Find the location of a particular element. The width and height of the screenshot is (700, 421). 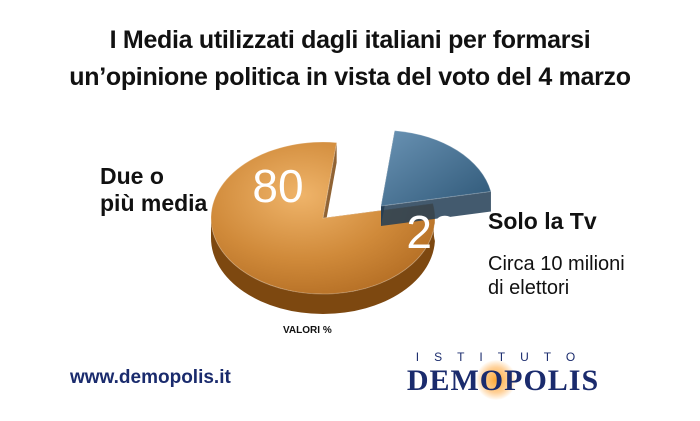

slice-label-big-line1: Due o is located at coordinates (132, 176).